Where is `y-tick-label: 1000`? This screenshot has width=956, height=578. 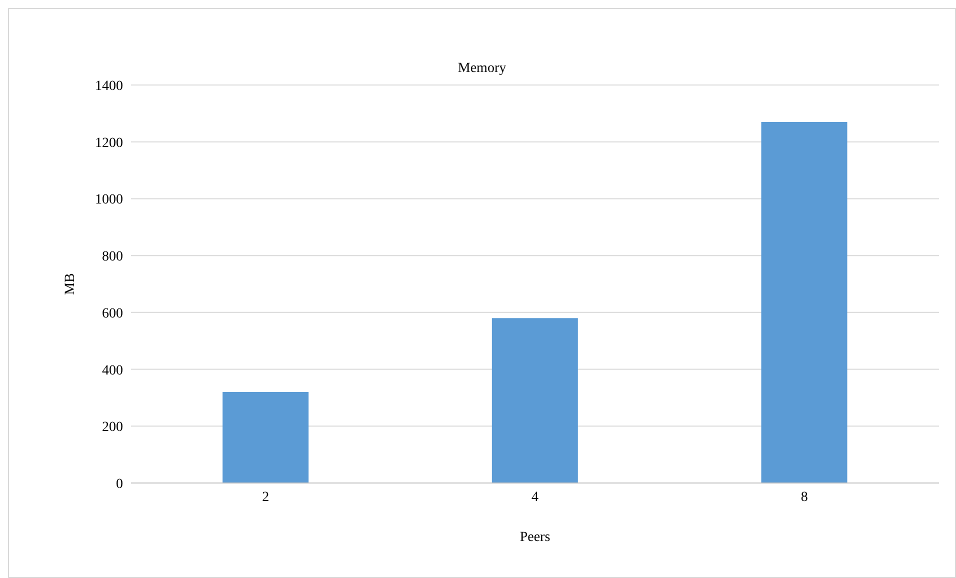
y-tick-label: 1000 is located at coordinates (109, 200).